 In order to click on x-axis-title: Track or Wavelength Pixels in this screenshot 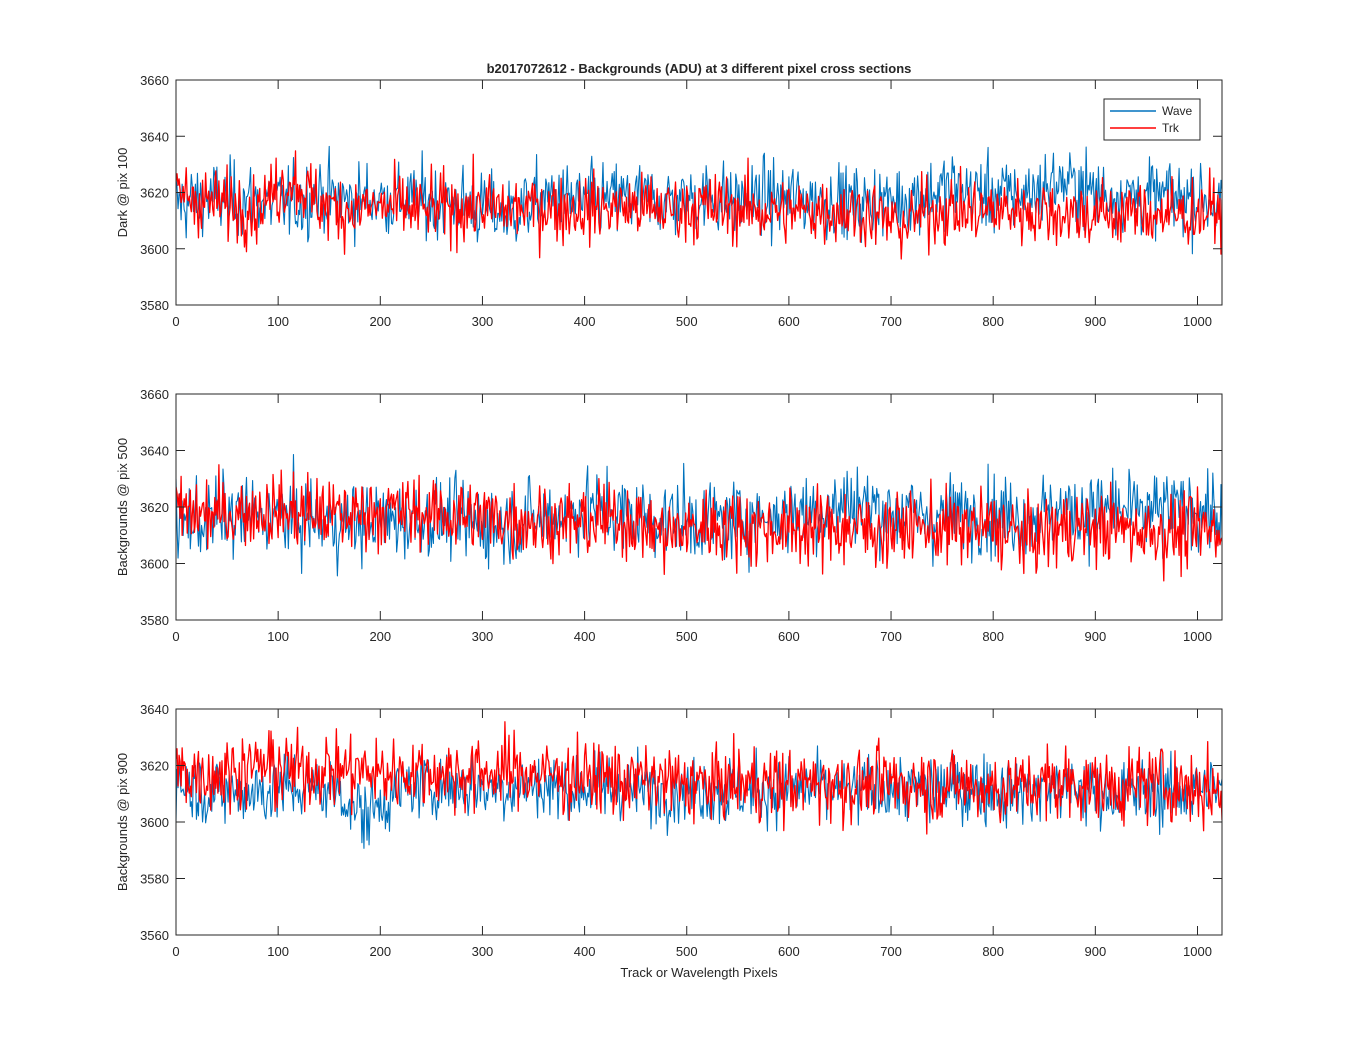, I will do `click(699, 972)`.